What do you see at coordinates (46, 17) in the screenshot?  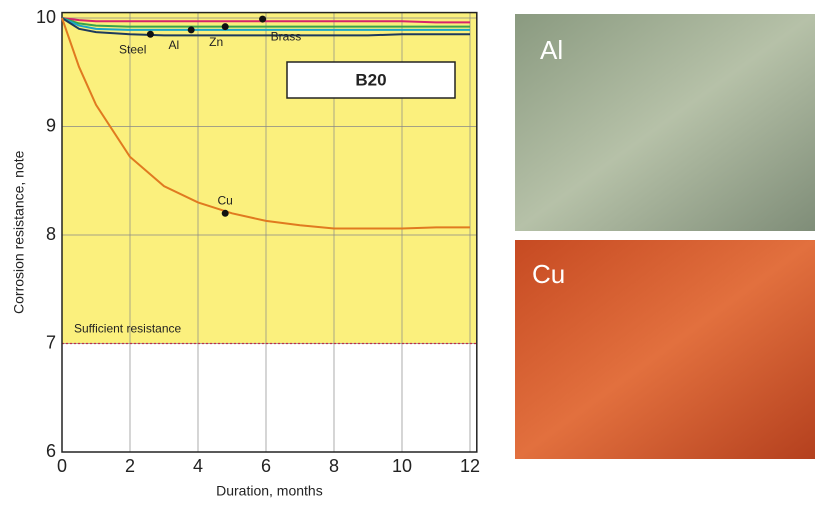 I see `y-tick-label: 10` at bounding box center [46, 17].